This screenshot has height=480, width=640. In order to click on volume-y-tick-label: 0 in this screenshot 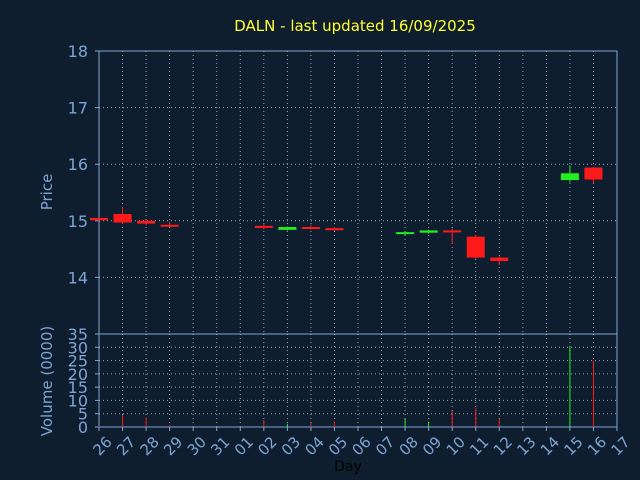, I will do `click(83, 427)`.